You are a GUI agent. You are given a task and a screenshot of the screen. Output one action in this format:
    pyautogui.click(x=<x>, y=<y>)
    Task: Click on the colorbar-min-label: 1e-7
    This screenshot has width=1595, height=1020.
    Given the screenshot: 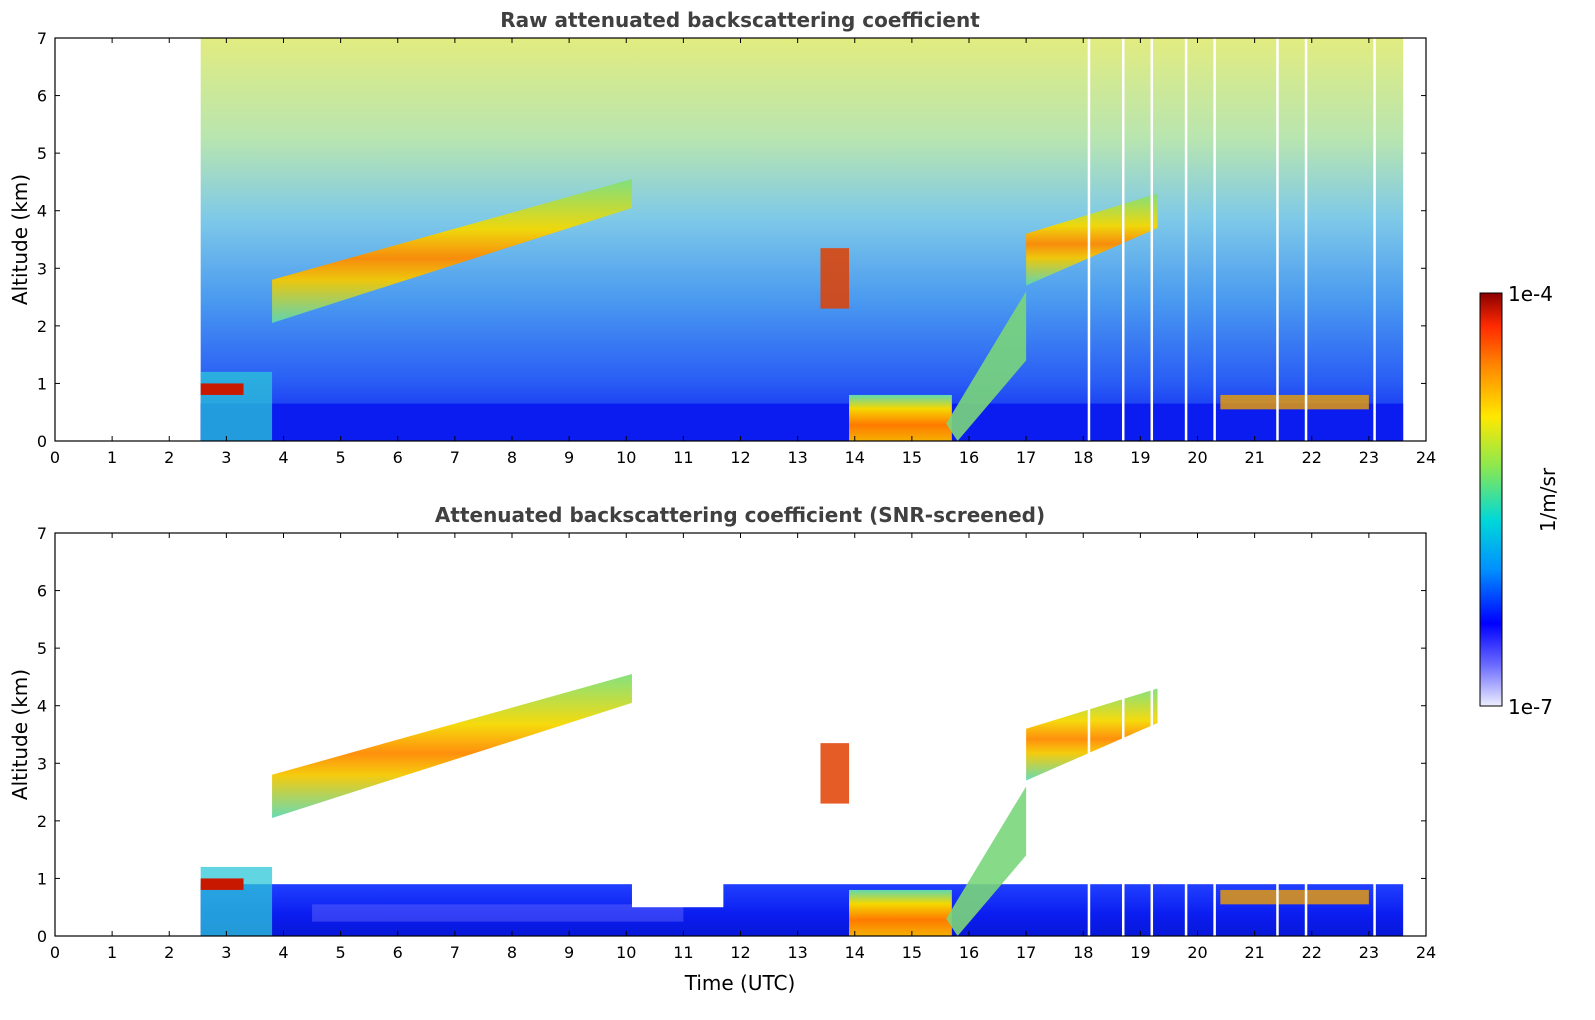 What is the action you would take?
    pyautogui.click(x=1530, y=707)
    